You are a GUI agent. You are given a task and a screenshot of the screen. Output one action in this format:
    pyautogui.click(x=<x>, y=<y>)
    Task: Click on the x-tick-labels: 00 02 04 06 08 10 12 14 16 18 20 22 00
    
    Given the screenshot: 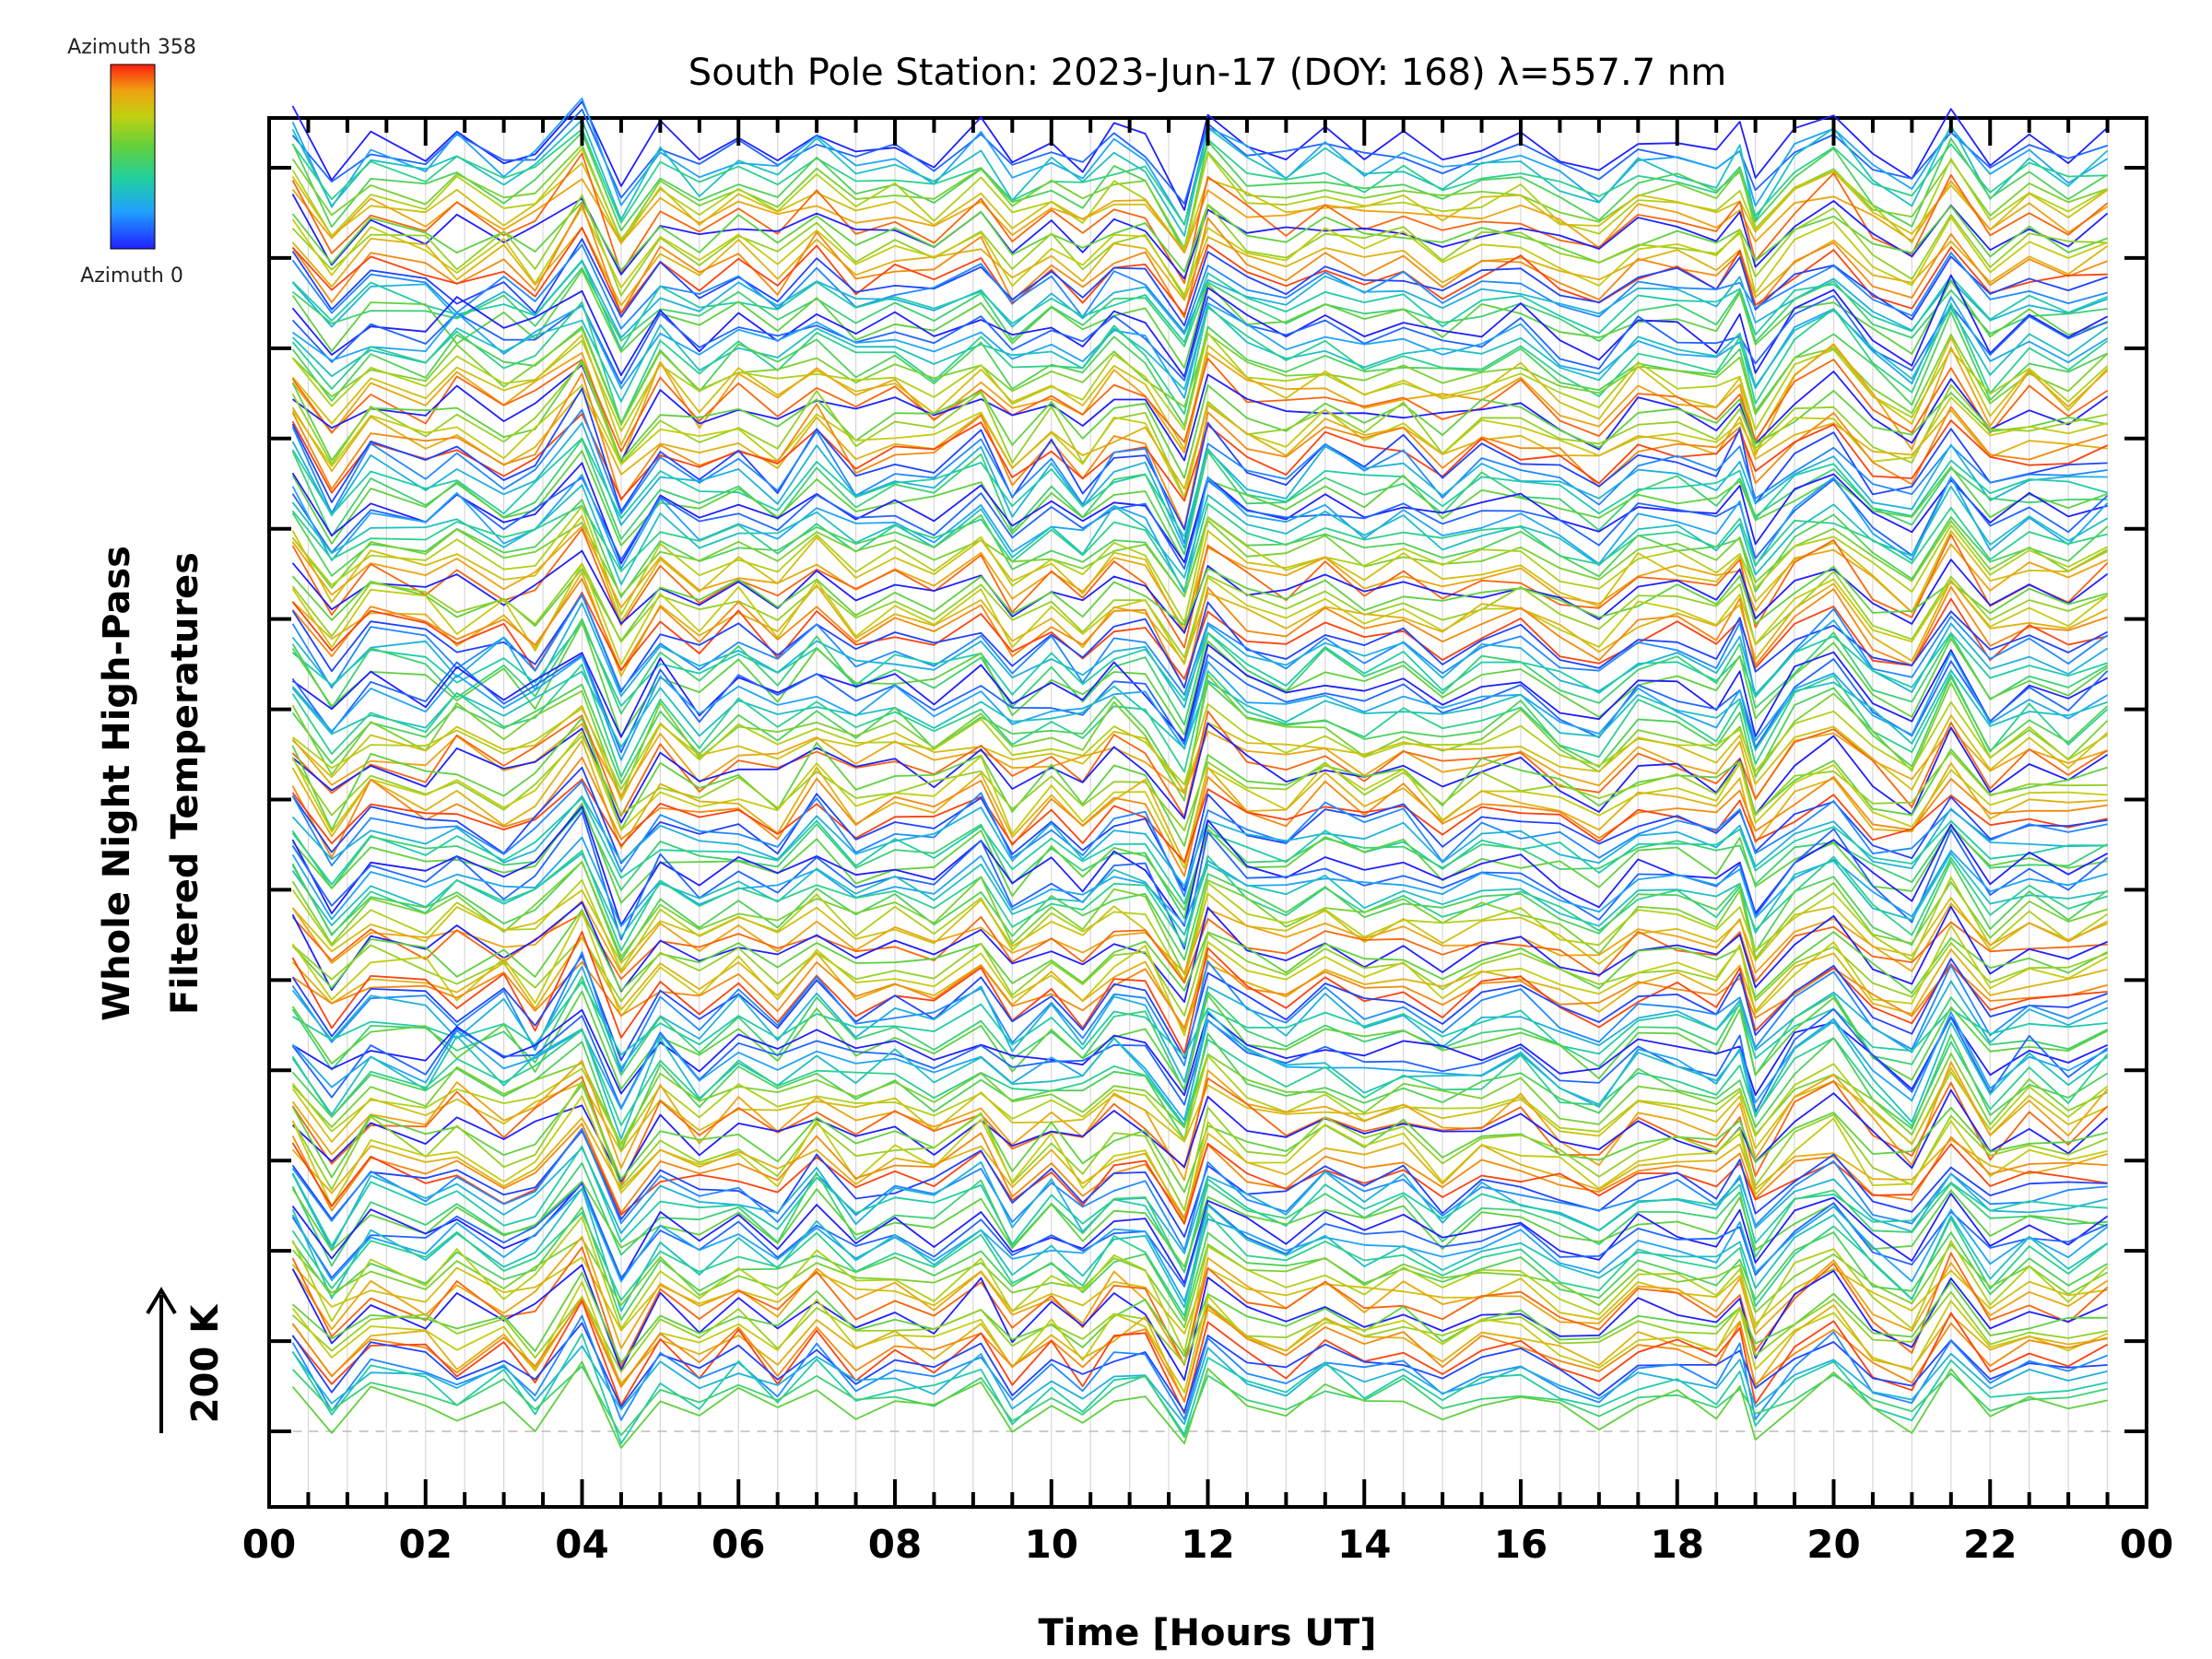 What is the action you would take?
    pyautogui.click(x=1207, y=1544)
    